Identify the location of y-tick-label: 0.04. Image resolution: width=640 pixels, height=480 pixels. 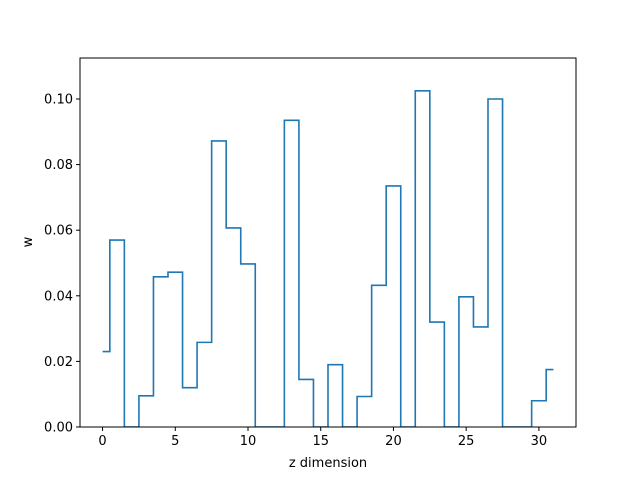
(58, 296).